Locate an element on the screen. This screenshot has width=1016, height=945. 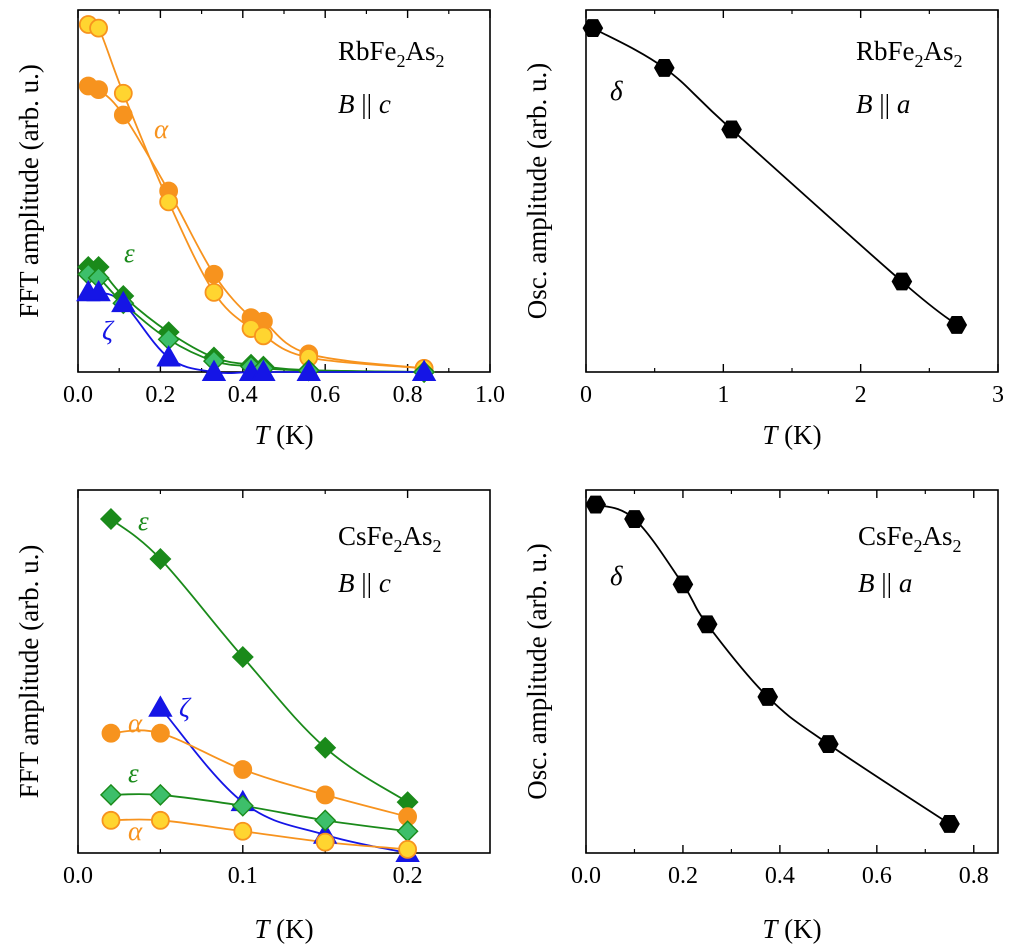
x-tick-label: 3 is located at coordinates (998, 395).